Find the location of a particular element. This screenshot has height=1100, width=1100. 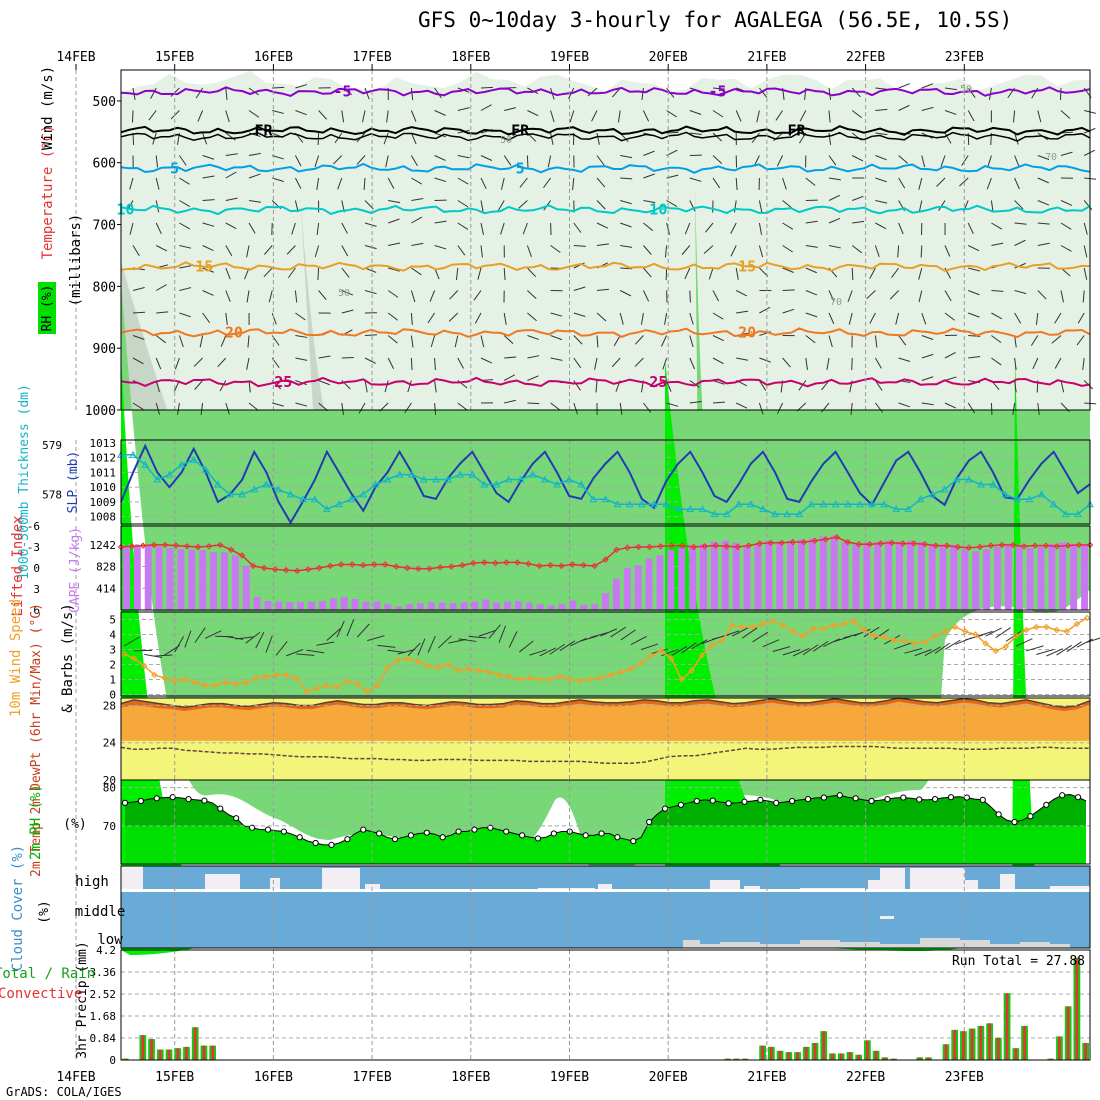

slp-tick-label: 1008 is located at coordinates (103, 517).